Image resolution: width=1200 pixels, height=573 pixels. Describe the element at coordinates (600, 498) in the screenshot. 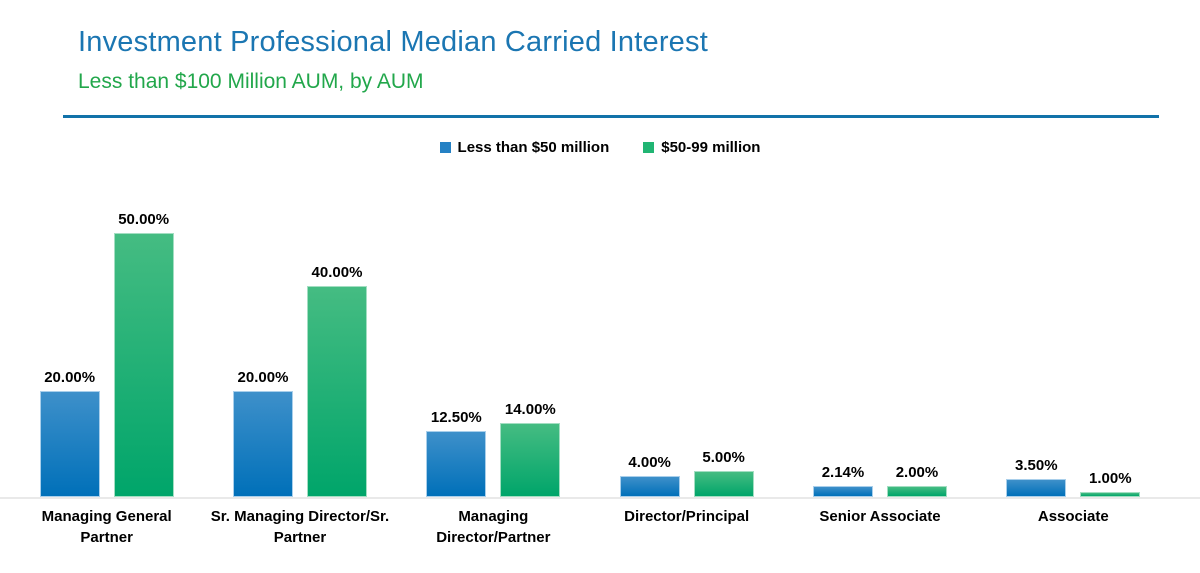

I see `x-axis-line` at that location.